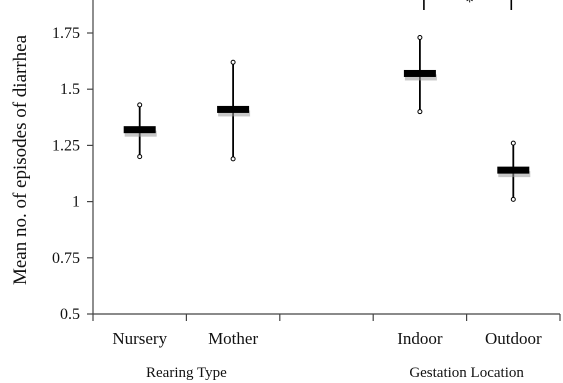  What do you see at coordinates (70, 314) in the screenshot?
I see `y-tick-label: 0.5` at bounding box center [70, 314].